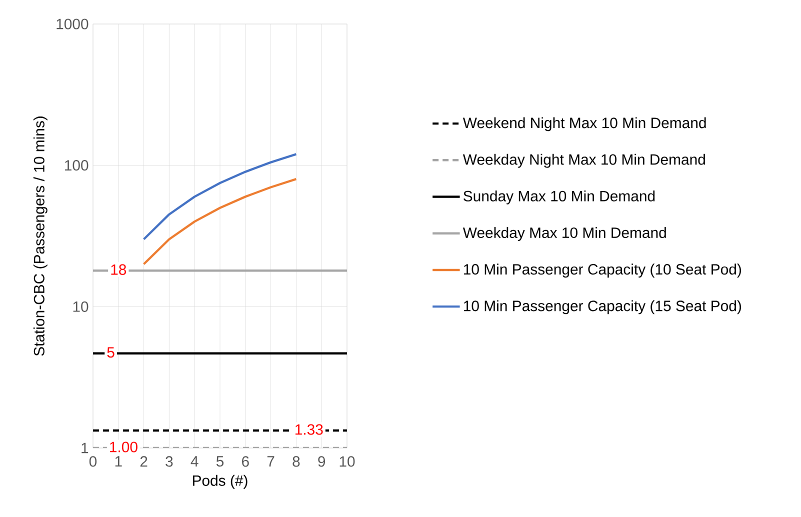 Image resolution: width=801 pixels, height=517 pixels. Describe the element at coordinates (270, 461) in the screenshot. I see `x-tick-label: 7` at that location.